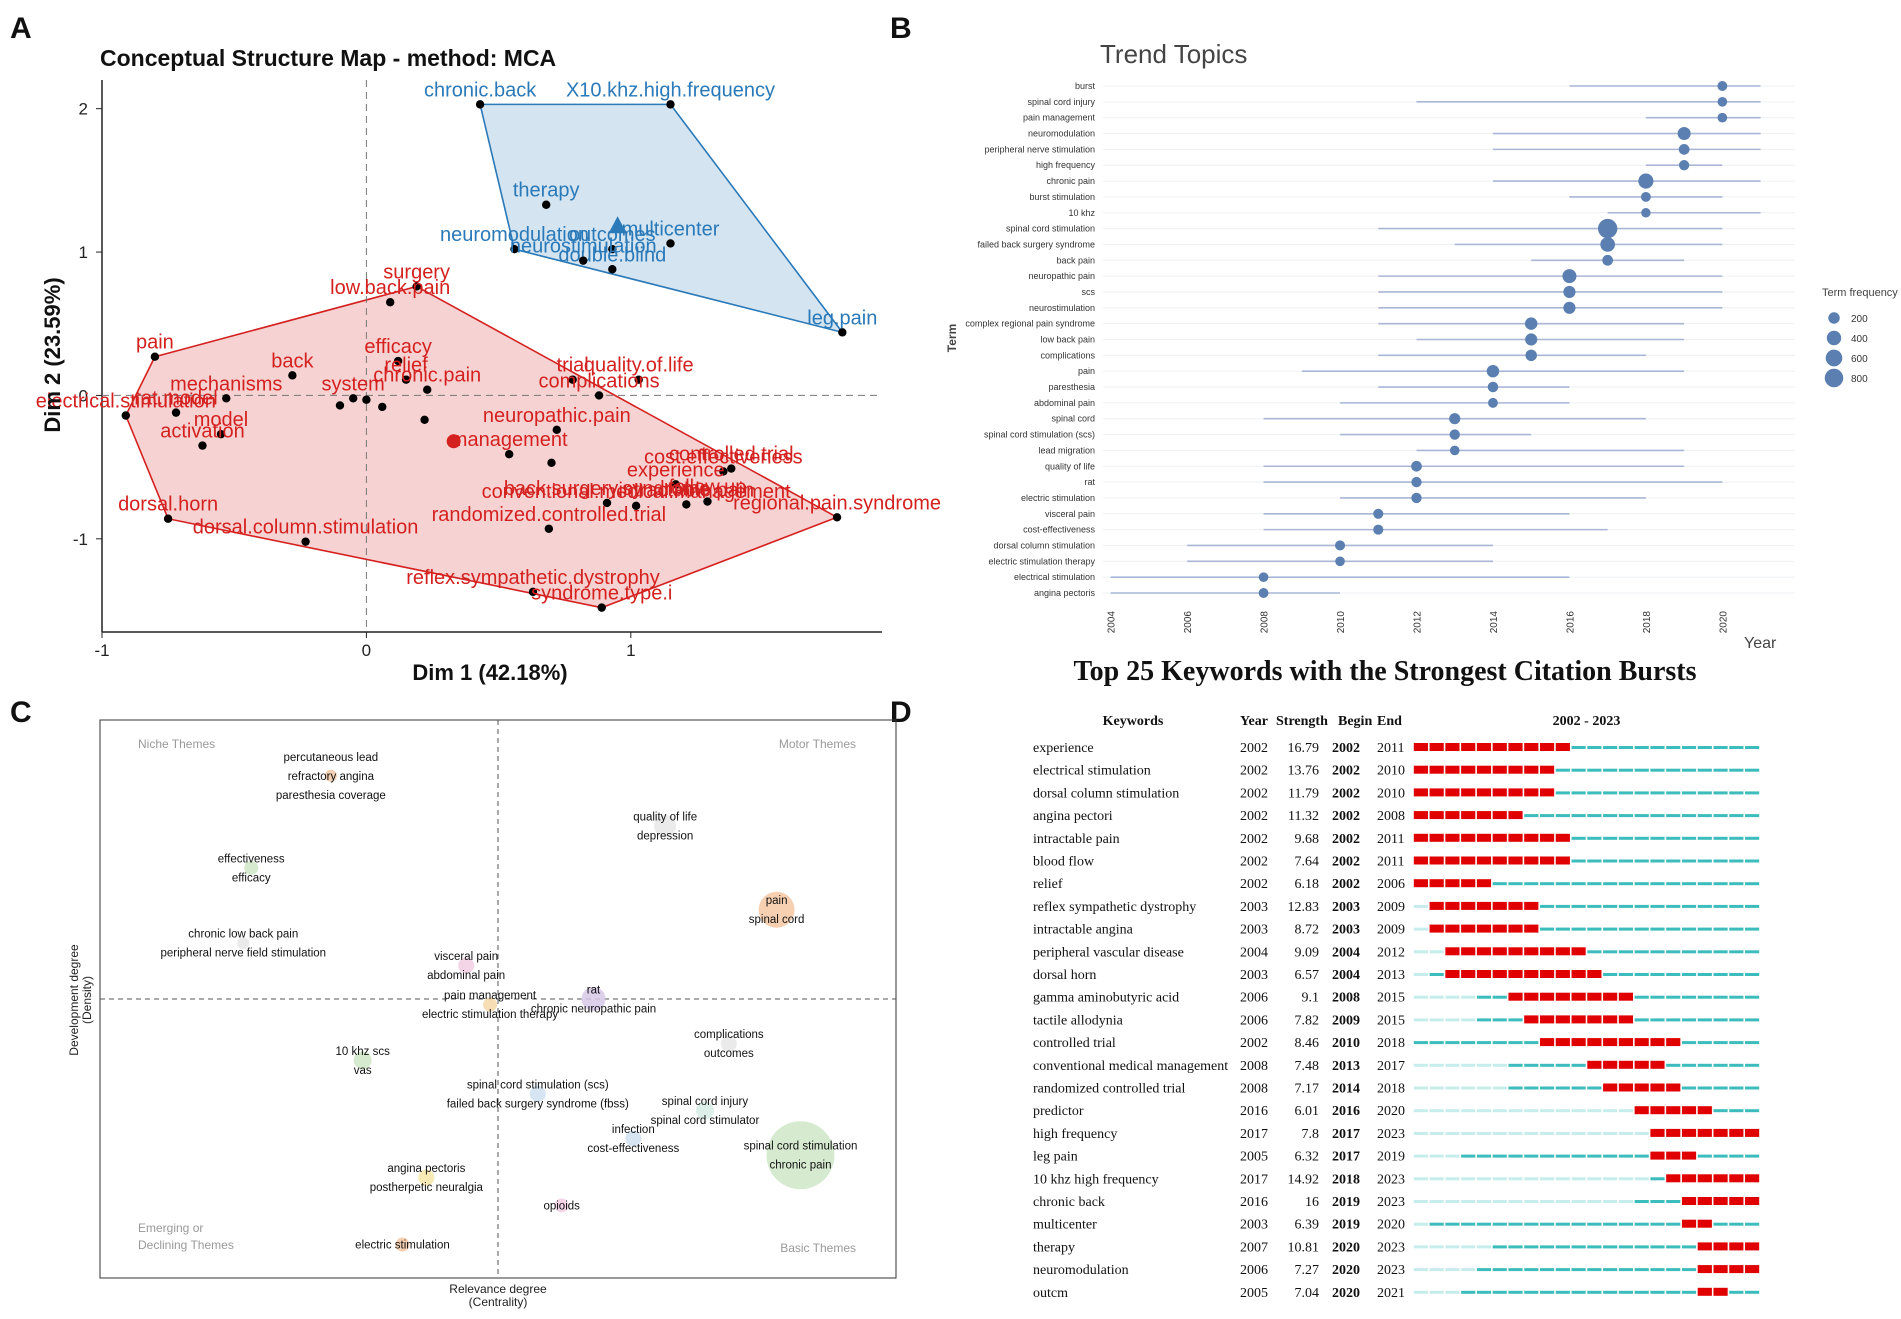 Image resolution: width=1901 pixels, height=1319 pixels. What do you see at coordinates (1254, 1247) in the screenshot?
I see `burst-year: 2007` at bounding box center [1254, 1247].